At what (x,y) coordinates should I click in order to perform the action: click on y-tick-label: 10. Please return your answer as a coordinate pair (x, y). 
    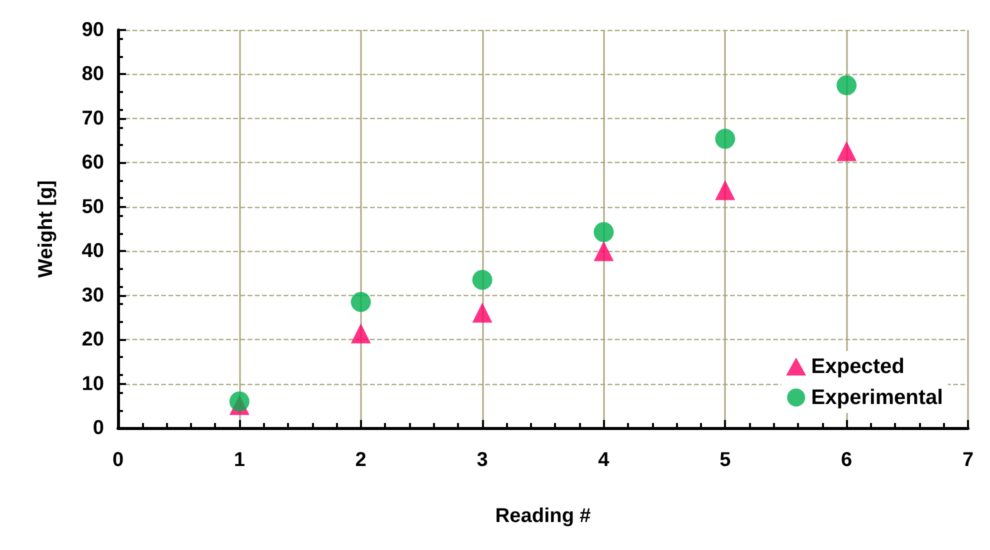
    Looking at the image, I should click on (93, 383).